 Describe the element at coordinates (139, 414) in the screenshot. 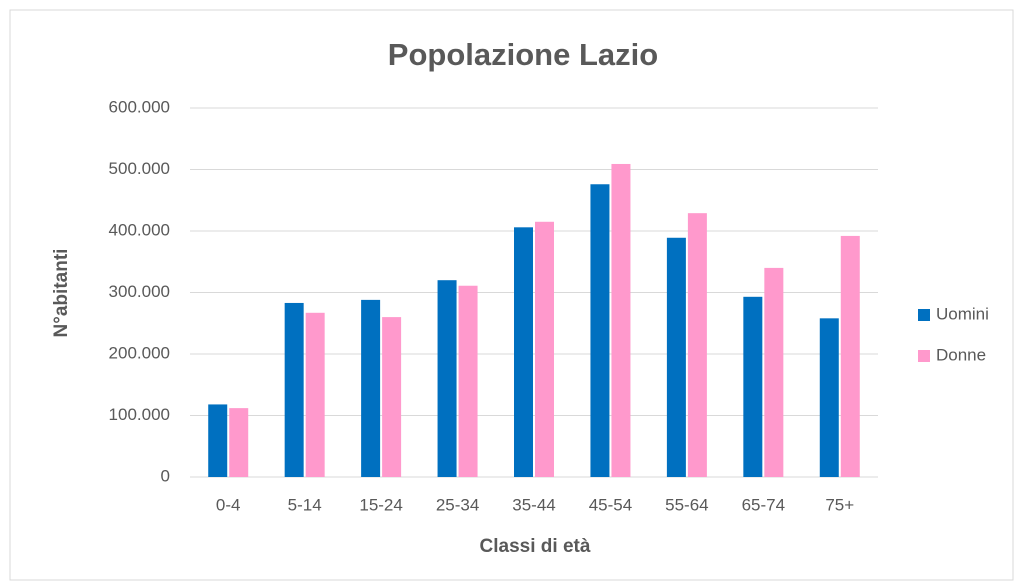

I see `y-tick-label: 100.000` at that location.